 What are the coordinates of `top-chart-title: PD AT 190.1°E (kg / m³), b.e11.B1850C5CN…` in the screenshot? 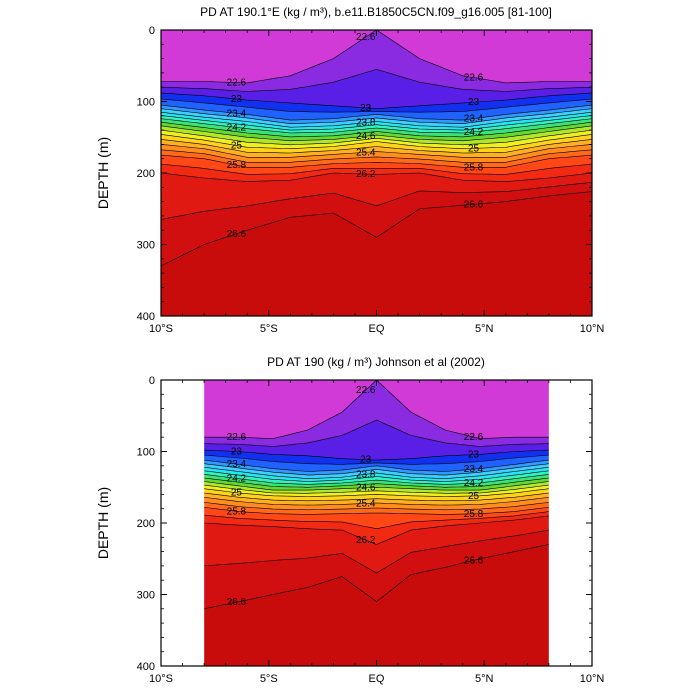 It's located at (376, 12).